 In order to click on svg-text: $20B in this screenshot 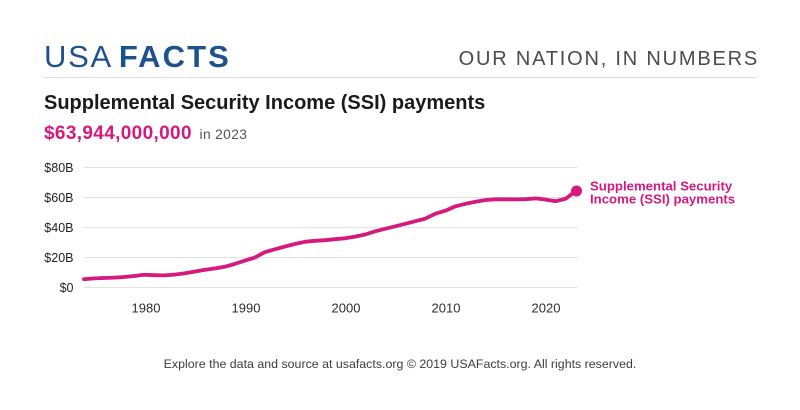, I will do `click(58, 258)`.